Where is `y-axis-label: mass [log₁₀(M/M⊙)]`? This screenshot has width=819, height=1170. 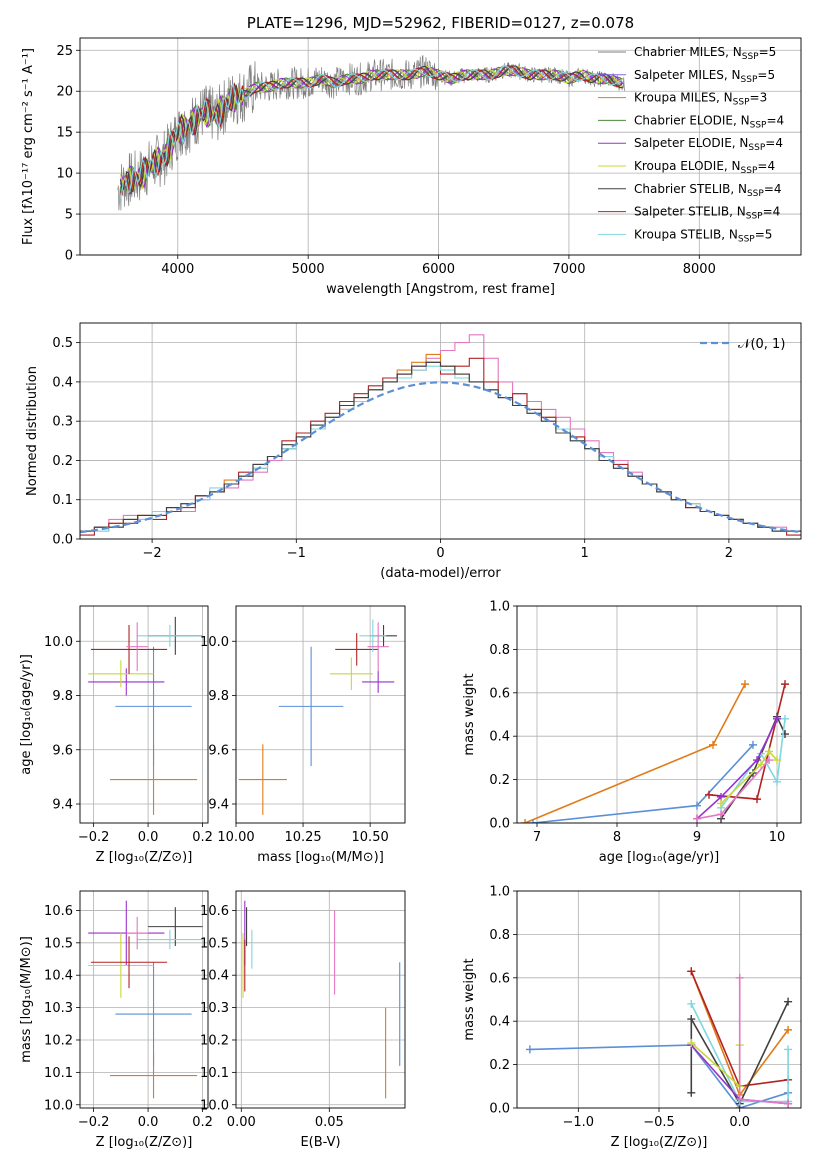
y-axis-label: mass [log₁₀(M/M⊙)] is located at coordinates (26, 999).